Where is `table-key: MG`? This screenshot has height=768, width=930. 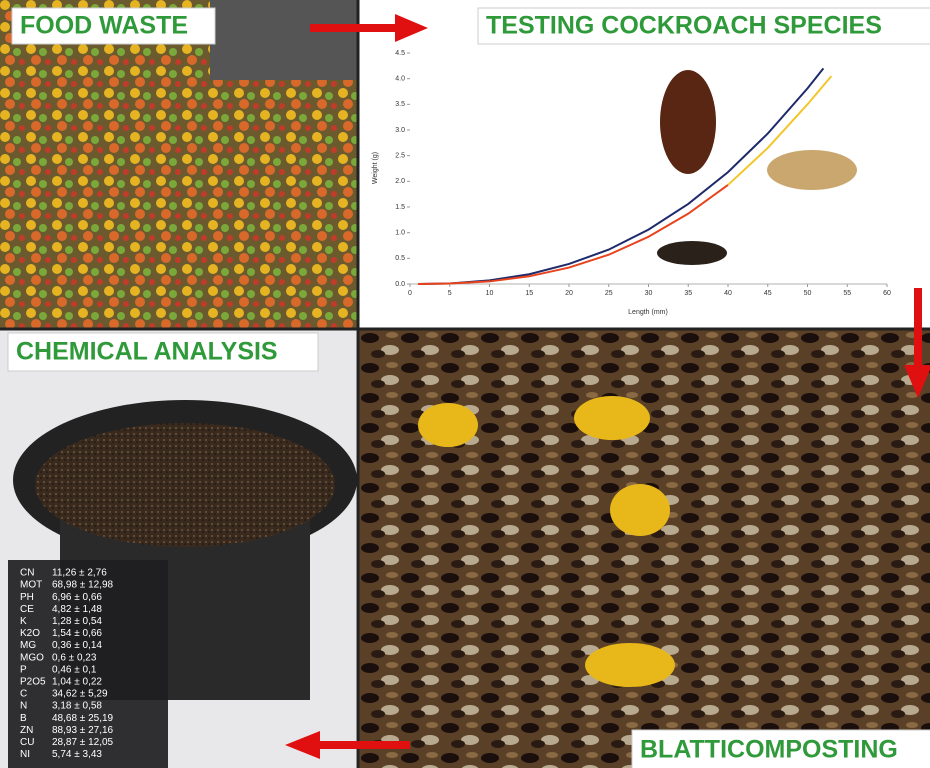
table-key: MG is located at coordinates (28, 645).